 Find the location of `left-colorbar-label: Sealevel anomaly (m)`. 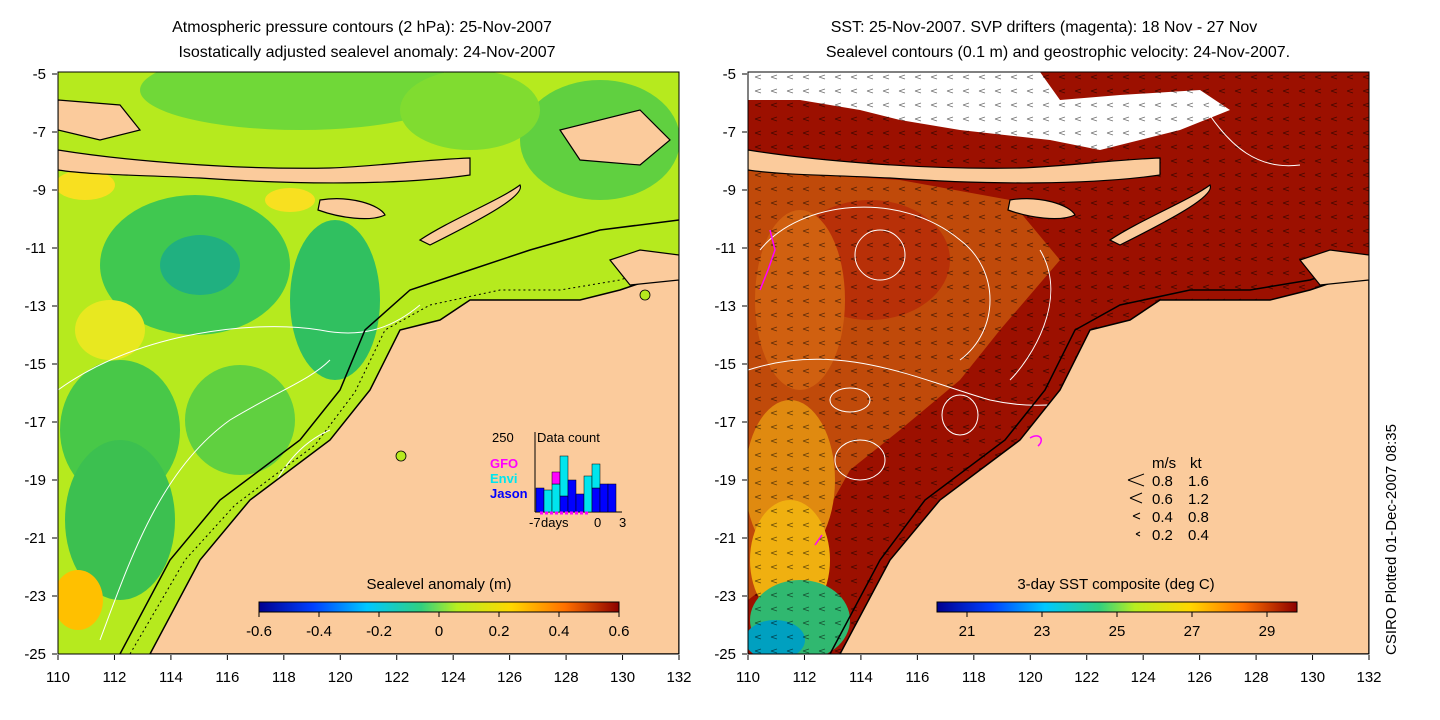

left-colorbar-label: Sealevel anomaly (m) is located at coordinates (438, 584).